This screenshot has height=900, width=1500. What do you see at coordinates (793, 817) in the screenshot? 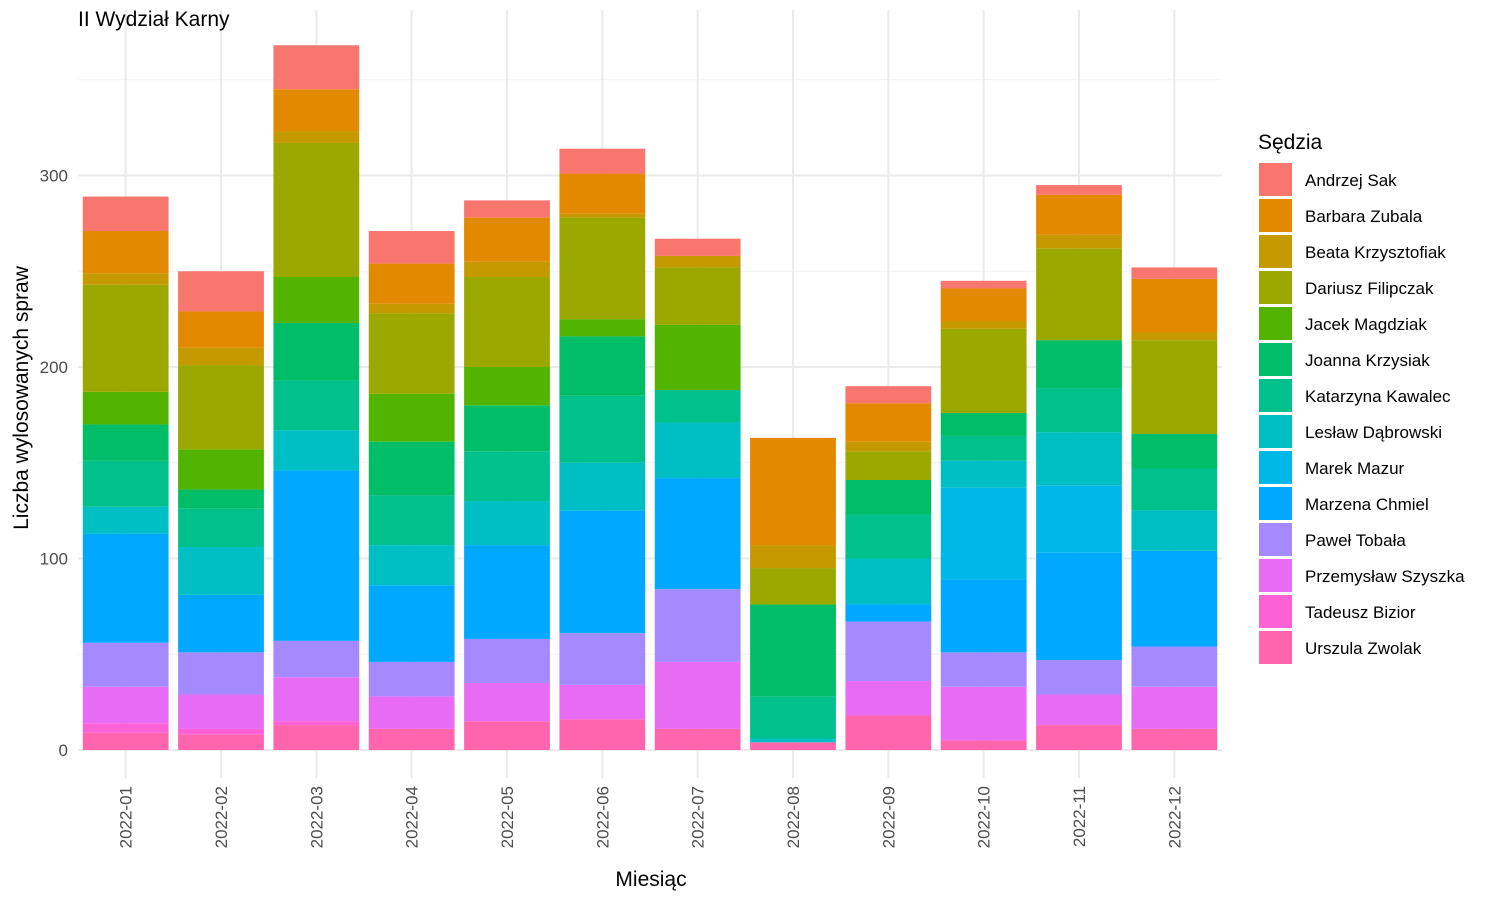
I see `x-tick-label: 2022-08` at bounding box center [793, 817].